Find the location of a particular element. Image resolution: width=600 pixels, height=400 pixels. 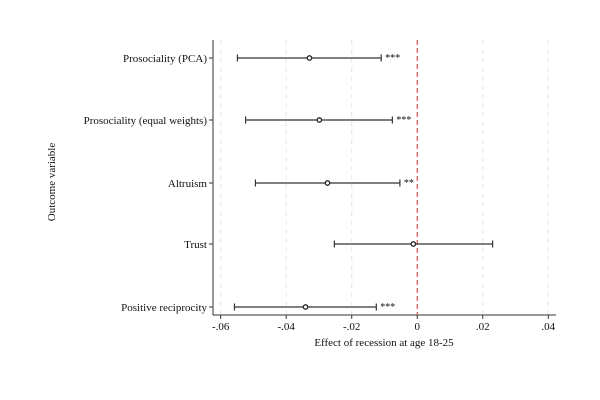

x-tick-label: -.06 is located at coordinates (221, 327).